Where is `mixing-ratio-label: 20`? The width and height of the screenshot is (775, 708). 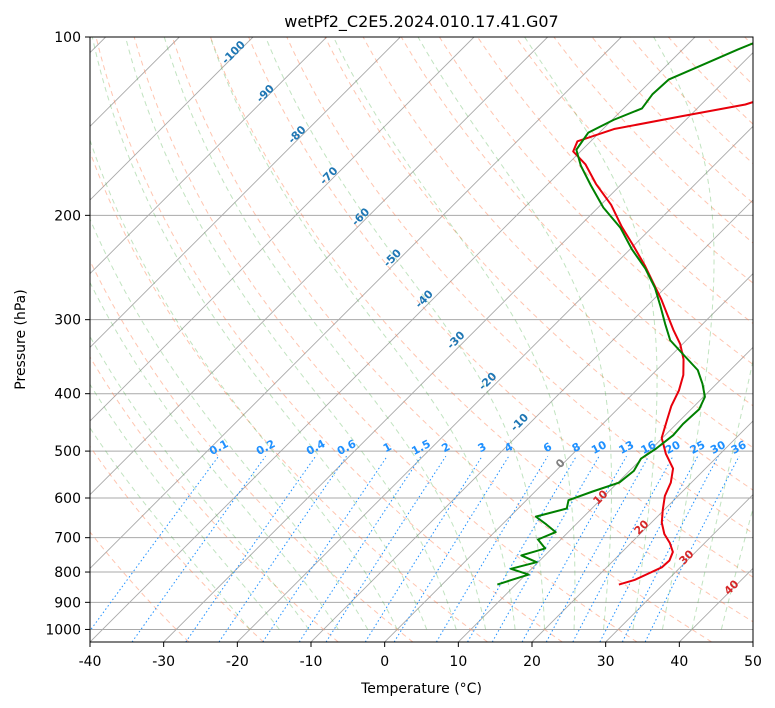 mixing-ratio-label: 20 is located at coordinates (673, 447).